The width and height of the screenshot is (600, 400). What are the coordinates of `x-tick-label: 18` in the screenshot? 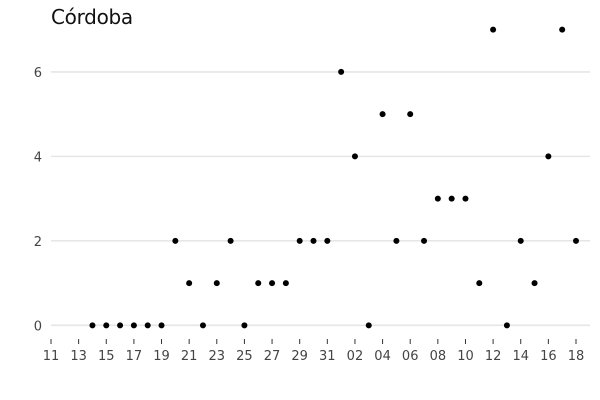 It's located at (576, 356).